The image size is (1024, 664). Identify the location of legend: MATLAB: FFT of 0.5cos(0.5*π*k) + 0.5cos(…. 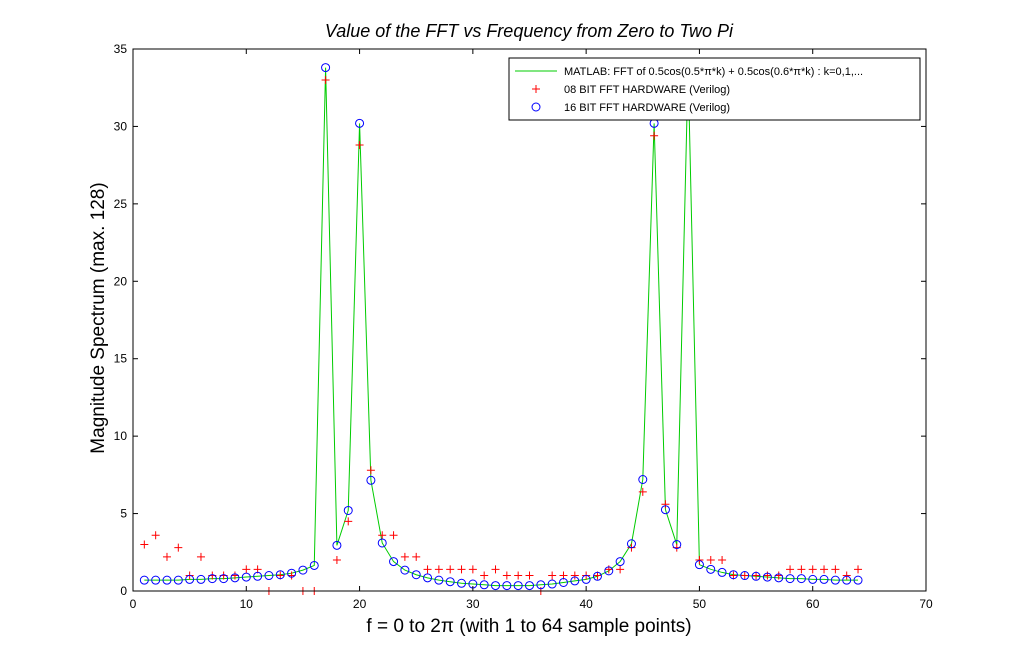
(714, 89).